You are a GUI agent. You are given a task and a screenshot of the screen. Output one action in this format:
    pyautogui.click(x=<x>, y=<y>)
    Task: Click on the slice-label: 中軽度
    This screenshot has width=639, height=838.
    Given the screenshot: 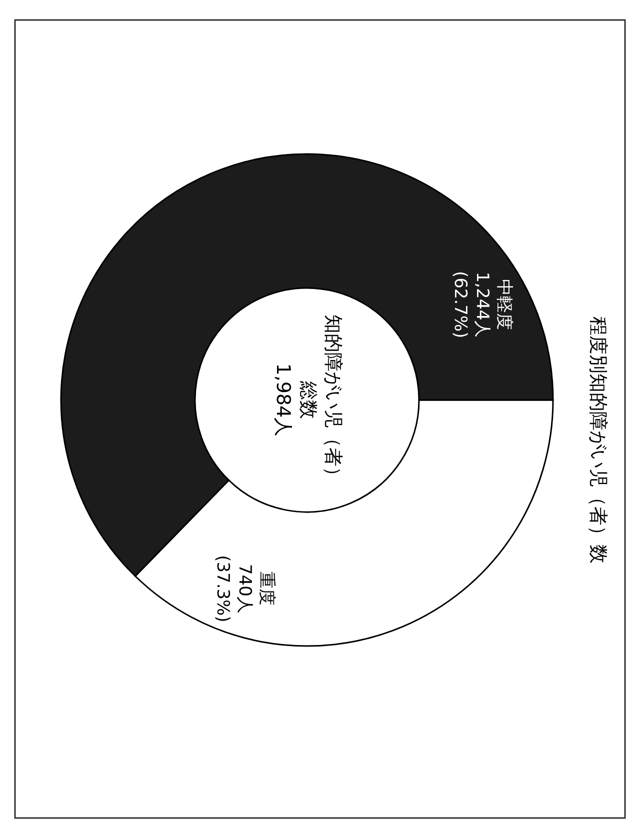 What is the action you would take?
    pyautogui.click(x=504, y=304)
    